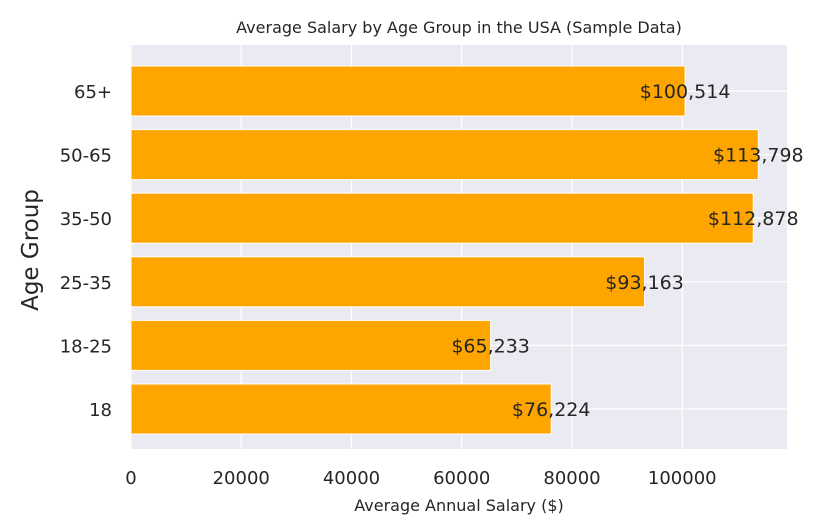 The image size is (823, 528). Describe the element at coordinates (758, 156) in the screenshot. I see `data-label-50-65: $113,798` at that location.